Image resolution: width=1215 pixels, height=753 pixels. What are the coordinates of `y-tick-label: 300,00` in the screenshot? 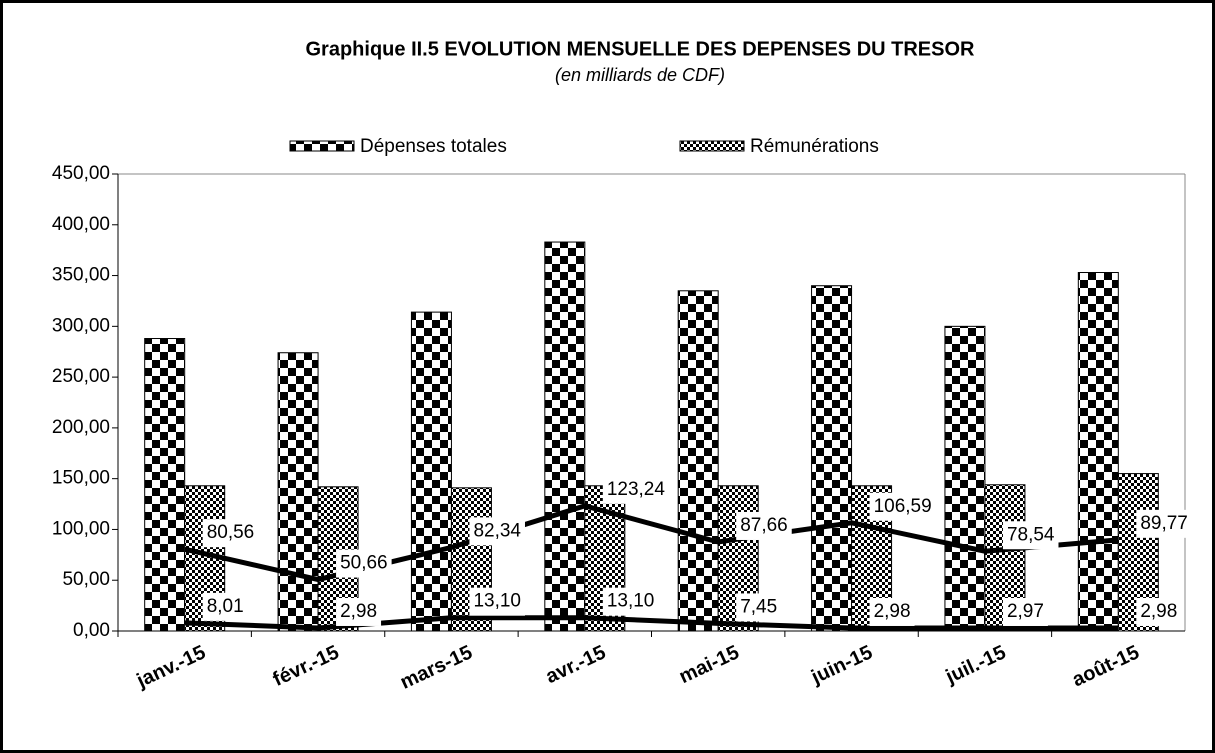 It's located at (81, 325).